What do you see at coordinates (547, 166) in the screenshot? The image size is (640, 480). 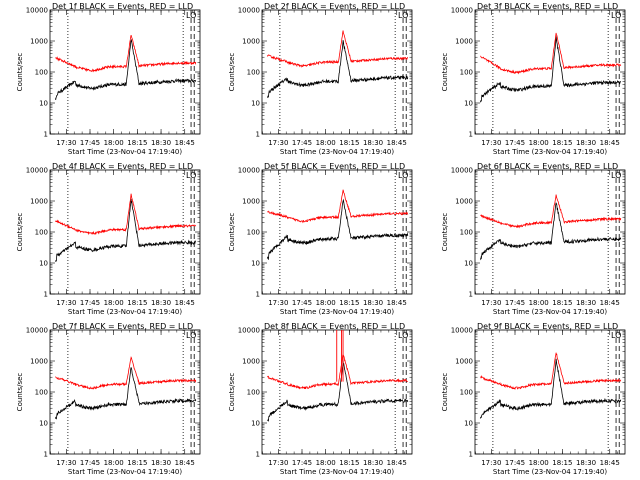 I see `panel-title: Det 6f BLACK = Events, RED = LLD` at bounding box center [547, 166].